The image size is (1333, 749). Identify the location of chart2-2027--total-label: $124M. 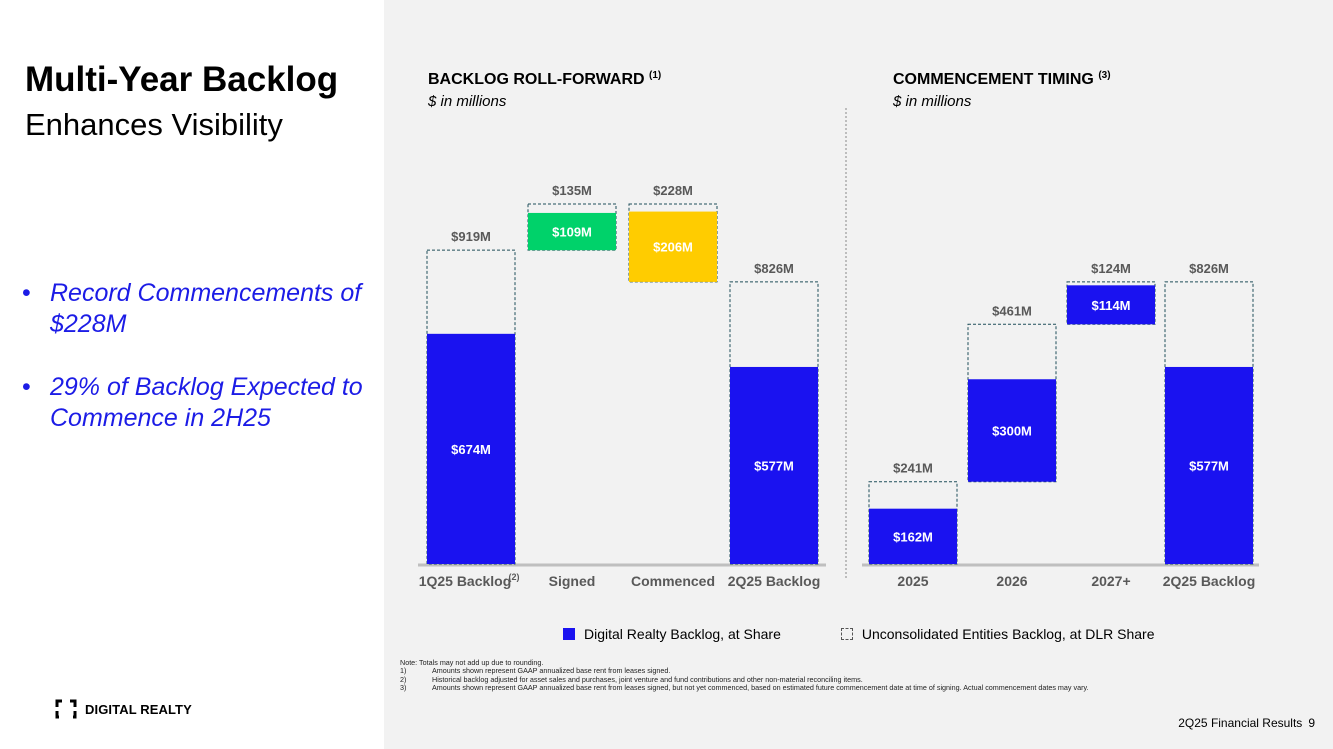
(1111, 268).